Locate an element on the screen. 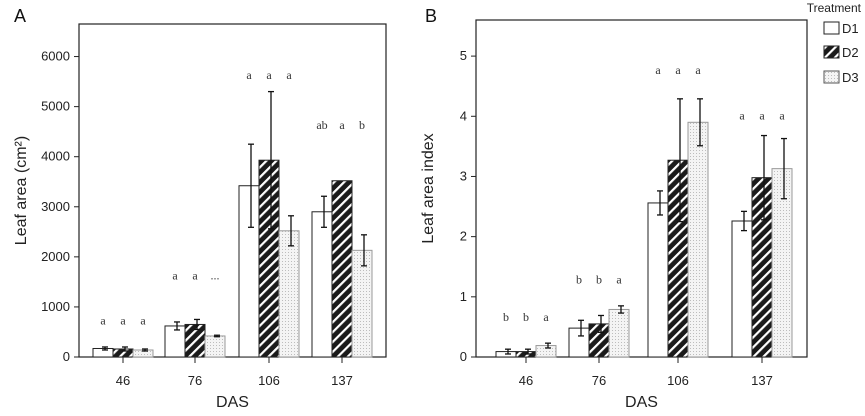 The height and width of the screenshot is (416, 865). legend: Treatment D1 D2 D3 is located at coordinates (834, 43).